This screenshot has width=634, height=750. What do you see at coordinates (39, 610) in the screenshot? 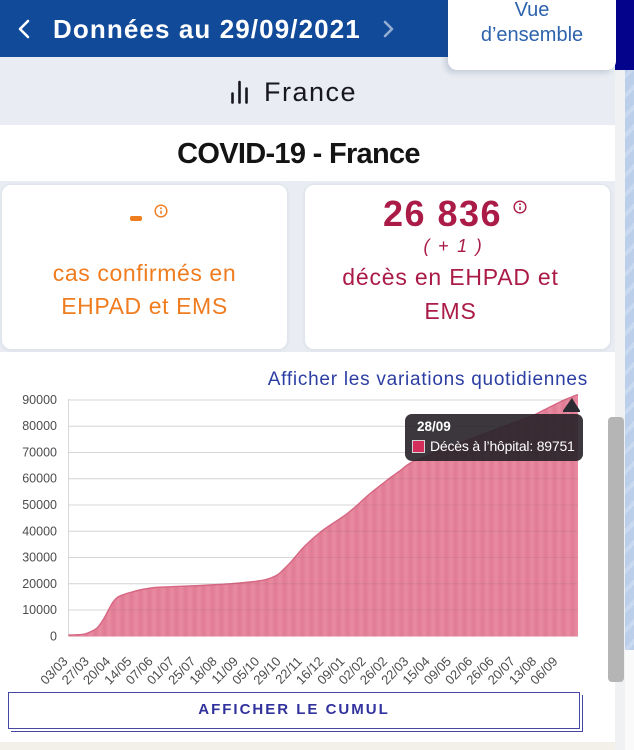
I see `svg-text: 10000` at bounding box center [39, 610].